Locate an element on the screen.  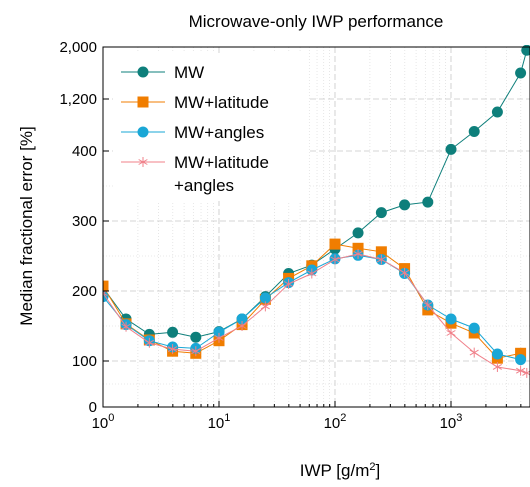
y-tick-label: 200 is located at coordinates (84, 291).